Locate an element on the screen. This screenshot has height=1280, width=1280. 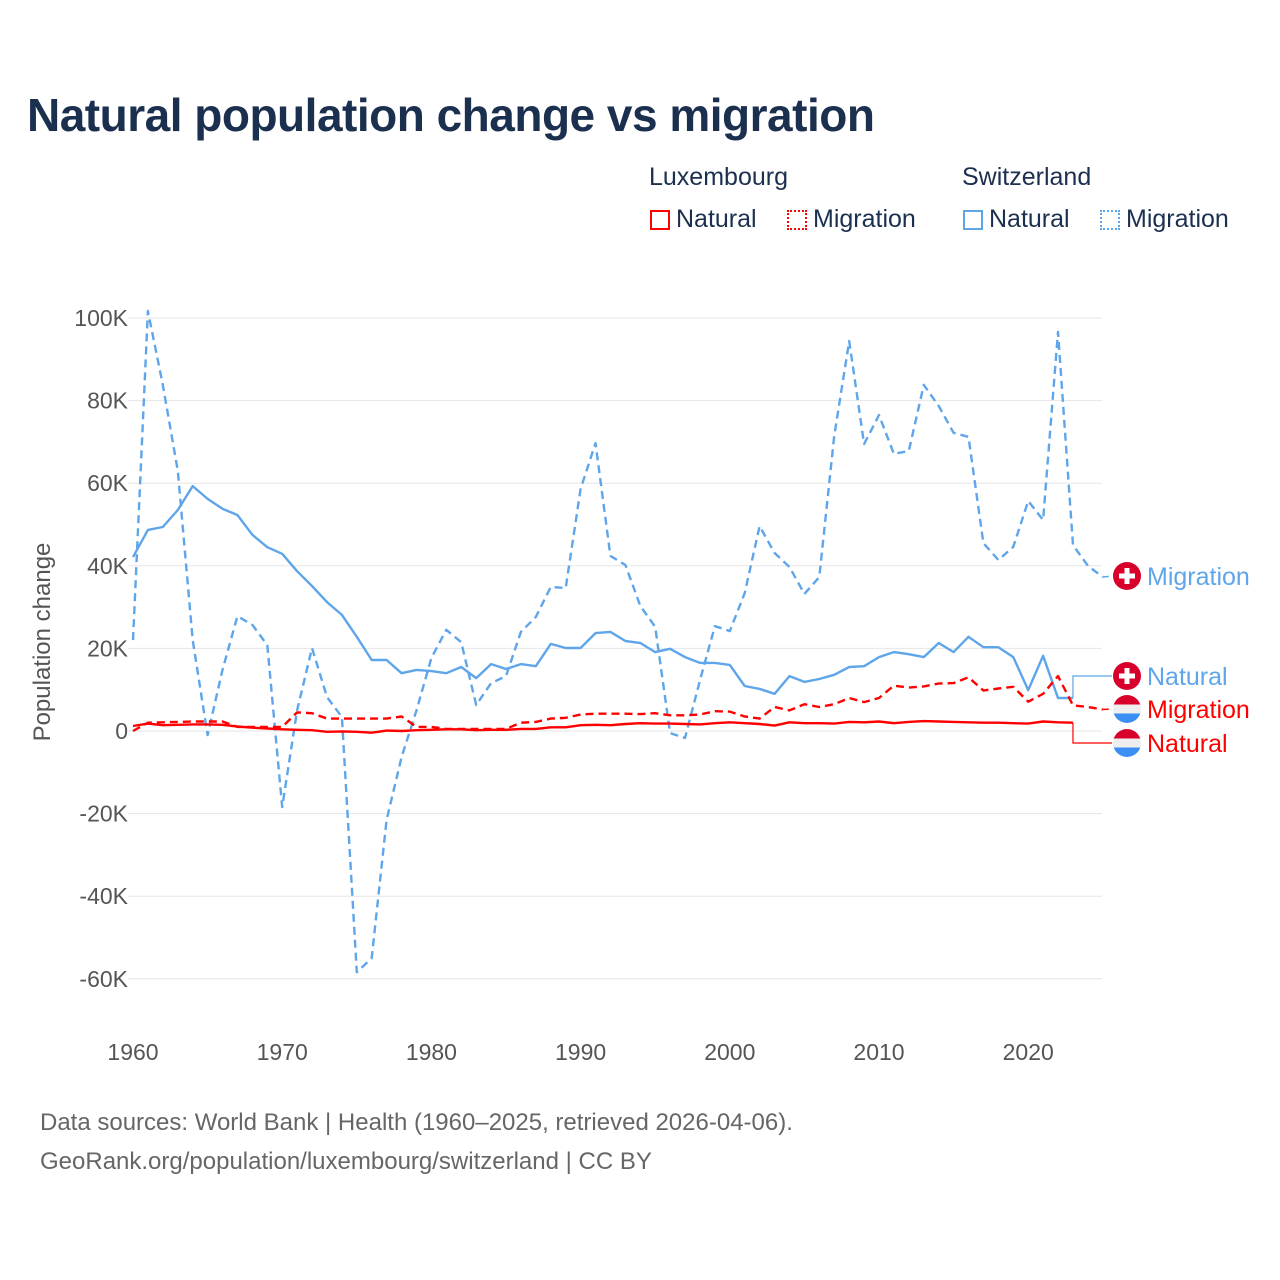
y-axis-label: Population change is located at coordinates (42, 642).